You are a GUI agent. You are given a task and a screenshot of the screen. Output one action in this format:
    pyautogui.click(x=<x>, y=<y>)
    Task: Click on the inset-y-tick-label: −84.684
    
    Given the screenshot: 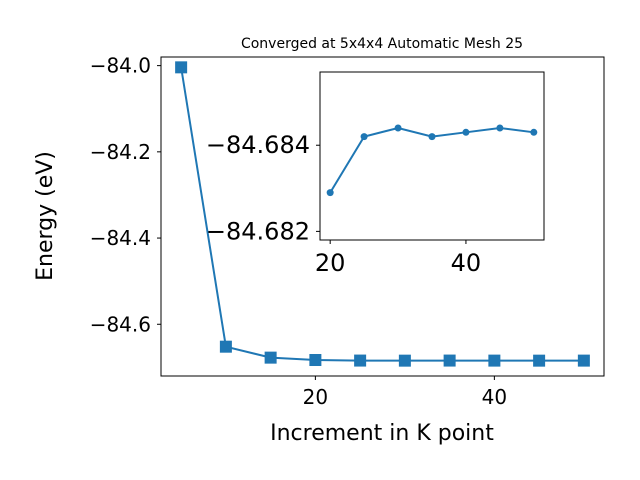 What is the action you would take?
    pyautogui.click(x=258, y=145)
    